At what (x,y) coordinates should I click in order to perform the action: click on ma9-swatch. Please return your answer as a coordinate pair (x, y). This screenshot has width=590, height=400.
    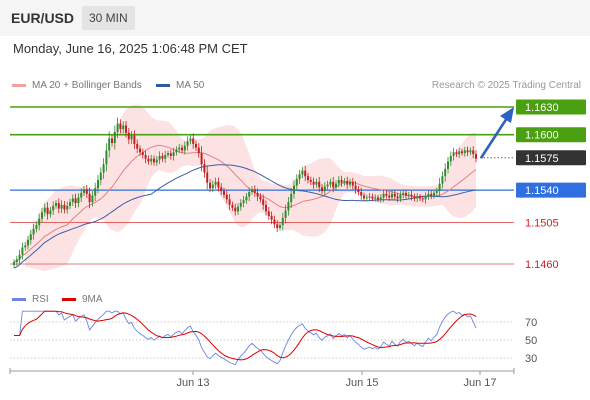
    Looking at the image, I should click on (69, 299).